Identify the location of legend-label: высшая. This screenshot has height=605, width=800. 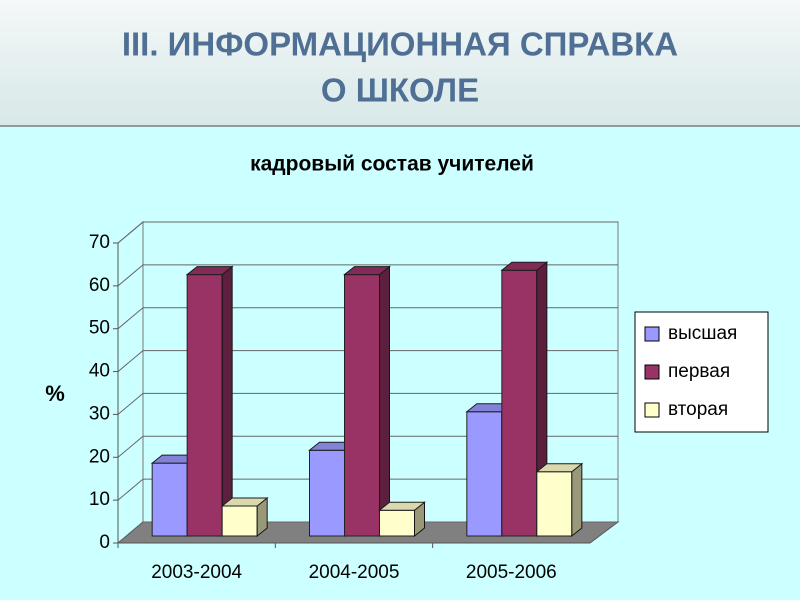
(702, 333).